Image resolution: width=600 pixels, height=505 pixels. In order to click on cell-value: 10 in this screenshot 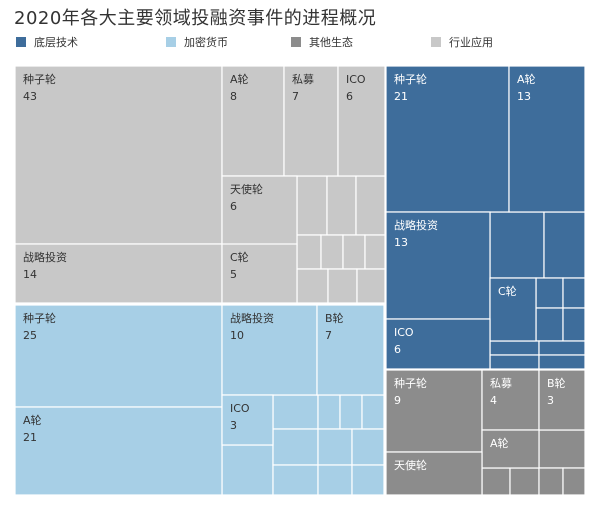, I will do `click(237, 335)`.